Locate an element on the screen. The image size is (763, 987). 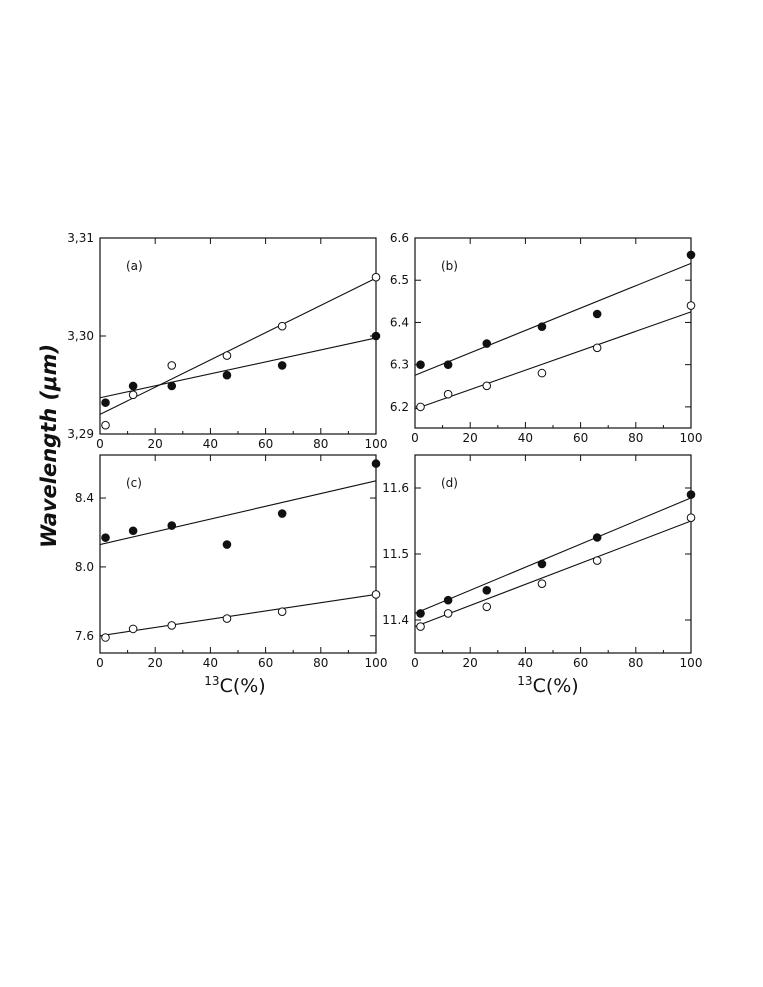
y-tick-label: 6.6 is located at coordinates (399, 238).